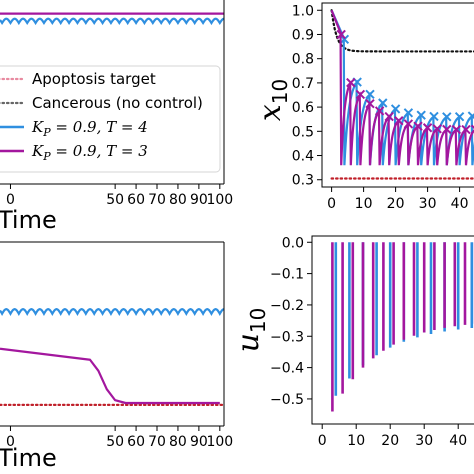 Image resolution: width=474 pixels, height=474 pixels. Describe the element at coordinates (287, 400) in the screenshot. I see `ytick-label: −0.5` at that location.